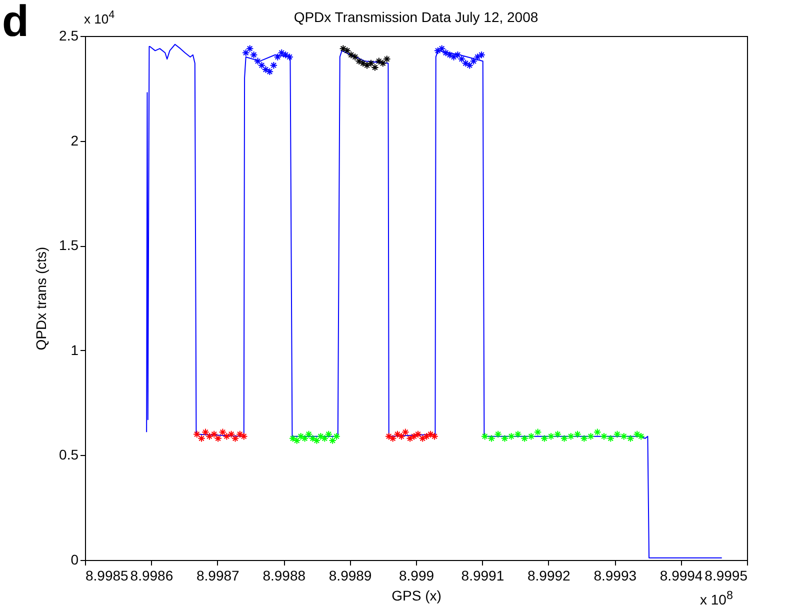 The image size is (792, 616). I want to click on x-tick-label: 8.9987, so click(218, 576).